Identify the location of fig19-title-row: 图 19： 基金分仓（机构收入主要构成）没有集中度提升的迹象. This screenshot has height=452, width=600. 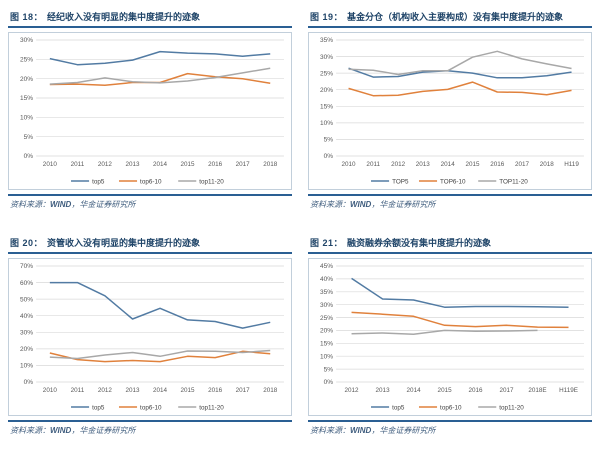
(450, 19).